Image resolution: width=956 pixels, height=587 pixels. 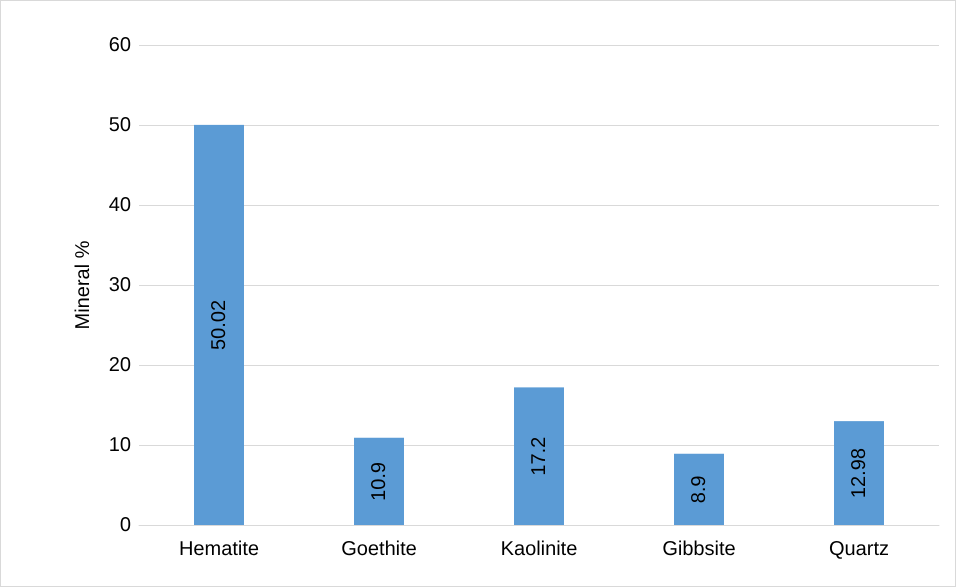 What do you see at coordinates (859, 549) in the screenshot?
I see `x-tick-label: Quartz` at bounding box center [859, 549].